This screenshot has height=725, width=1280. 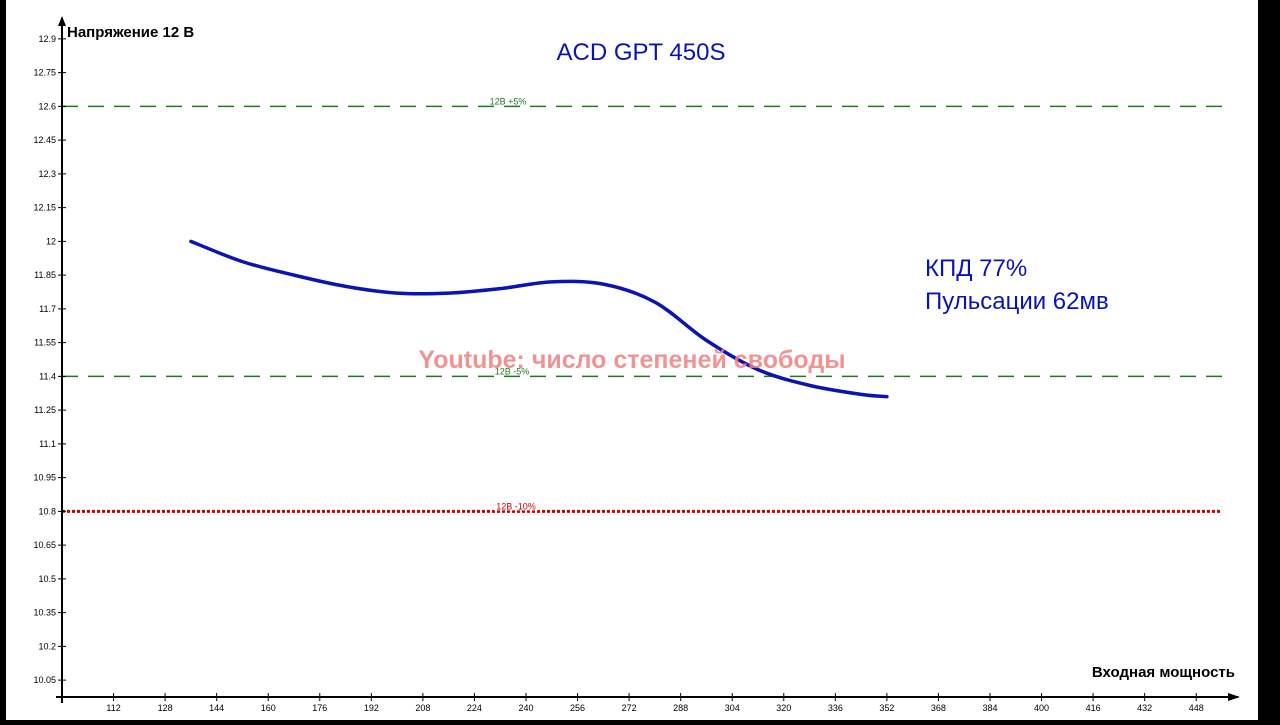 What do you see at coordinates (989, 708) in the screenshot?
I see `x-tick-label: 384` at bounding box center [989, 708].